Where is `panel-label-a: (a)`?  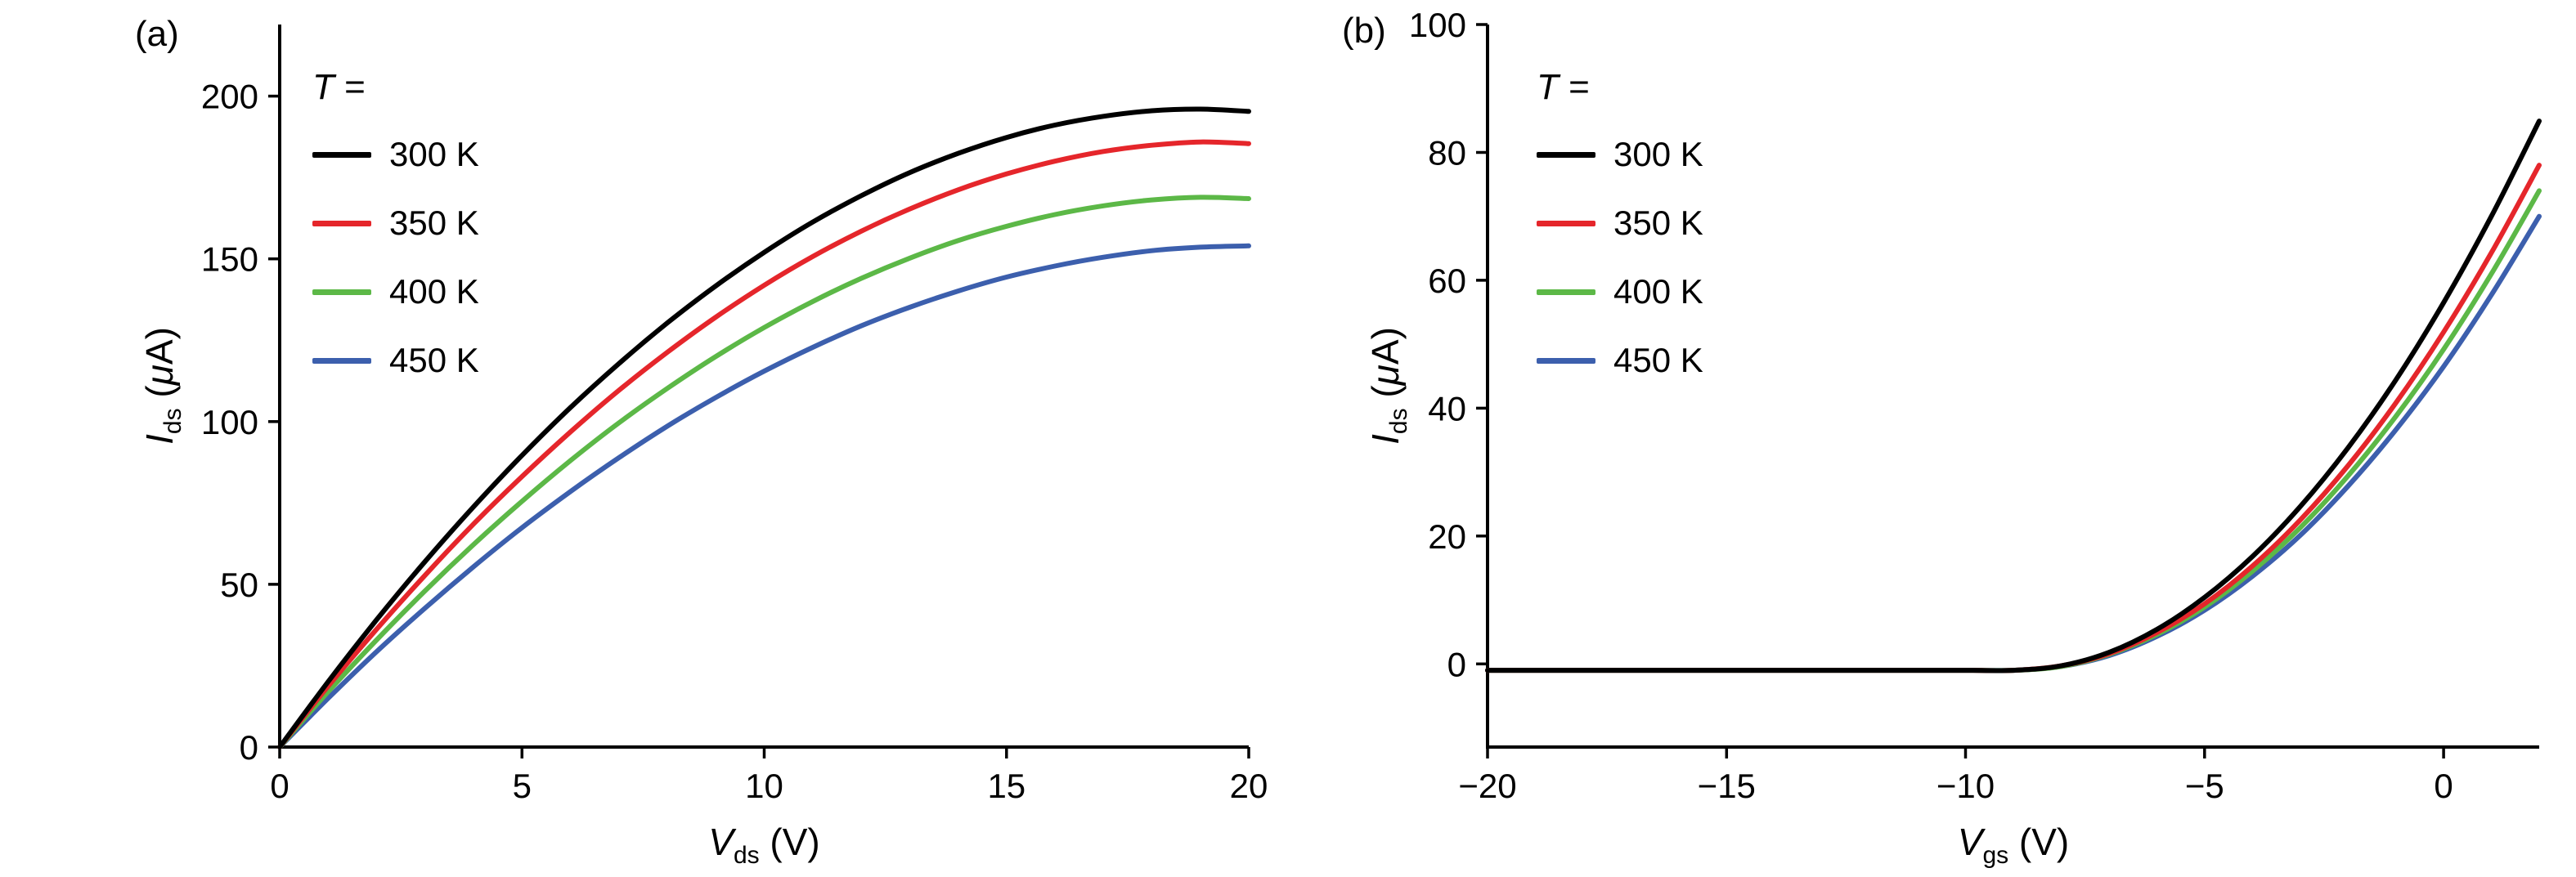 panel-label-a: (a) is located at coordinates (157, 34).